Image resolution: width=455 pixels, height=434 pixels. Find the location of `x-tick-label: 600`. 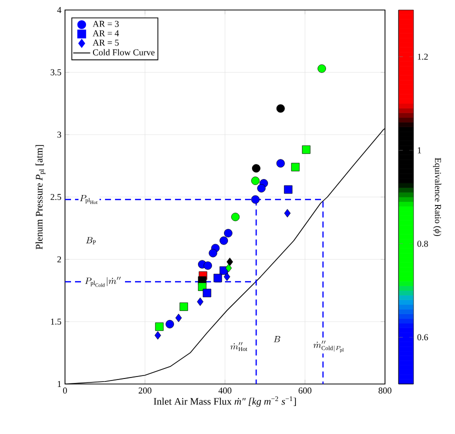

x-tick-label: 600 is located at coordinates (305, 391).